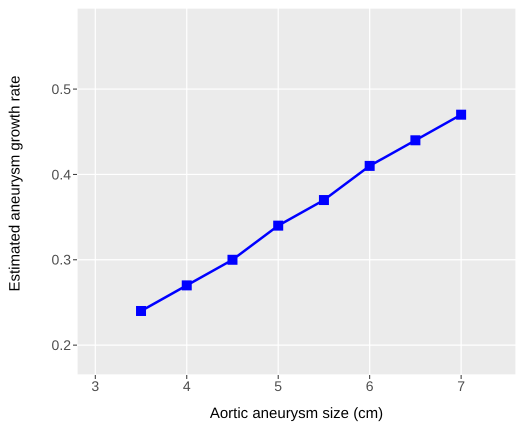 The height and width of the screenshot is (430, 516). Describe the element at coordinates (278, 386) in the screenshot. I see `x-tick-label: 5` at that location.